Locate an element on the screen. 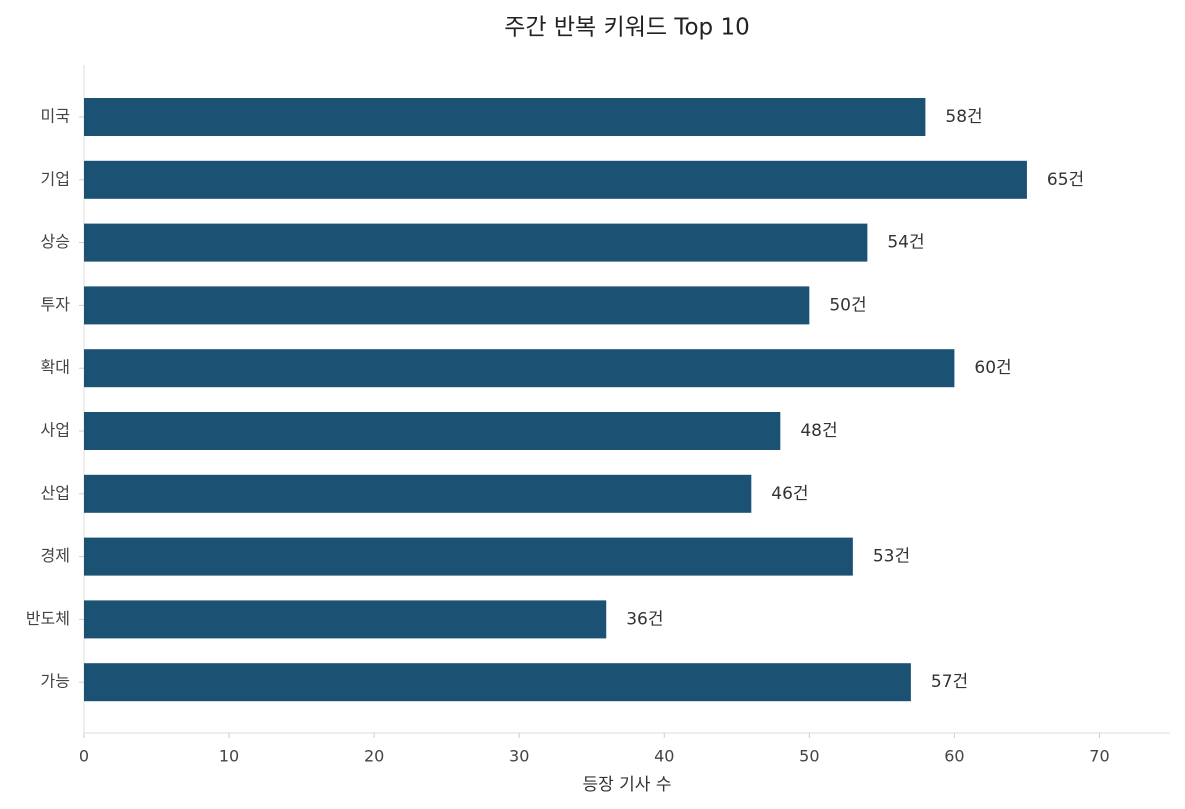 This screenshot has width=1185, height=809. y-tick-label: 경제 is located at coordinates (55, 555).